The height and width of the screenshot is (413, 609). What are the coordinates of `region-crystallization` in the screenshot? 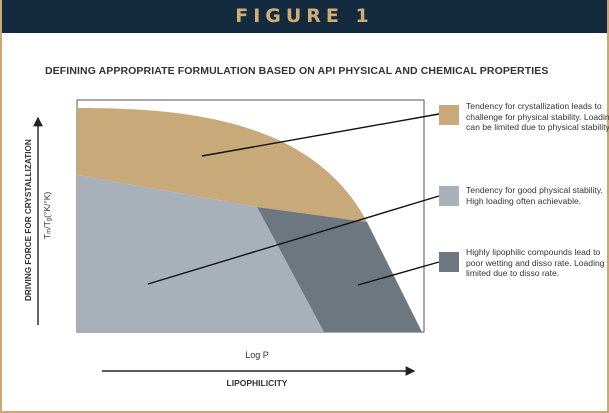 It's located at (222, 165).